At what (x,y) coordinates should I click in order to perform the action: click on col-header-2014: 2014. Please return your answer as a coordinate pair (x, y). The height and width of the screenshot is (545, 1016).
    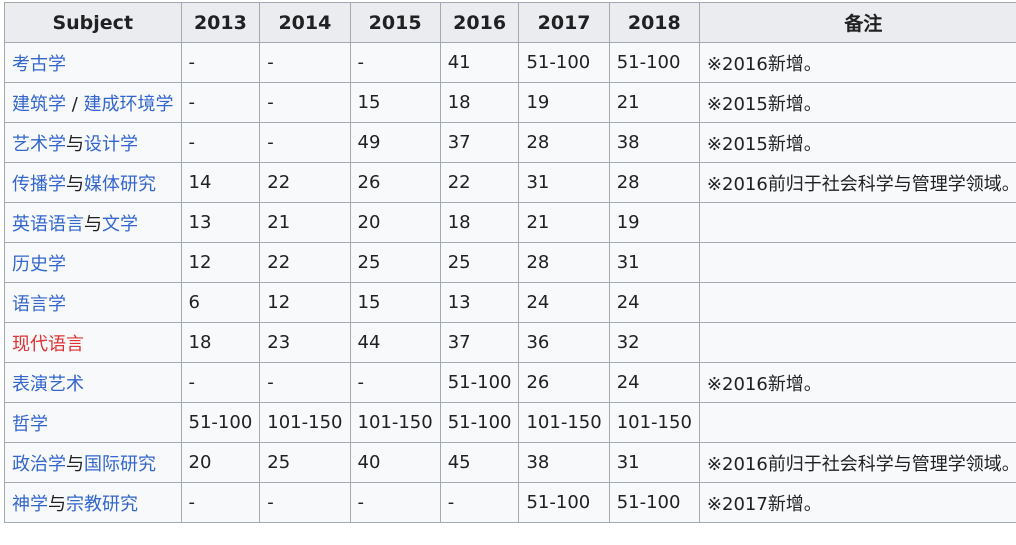
    Looking at the image, I should click on (305, 22).